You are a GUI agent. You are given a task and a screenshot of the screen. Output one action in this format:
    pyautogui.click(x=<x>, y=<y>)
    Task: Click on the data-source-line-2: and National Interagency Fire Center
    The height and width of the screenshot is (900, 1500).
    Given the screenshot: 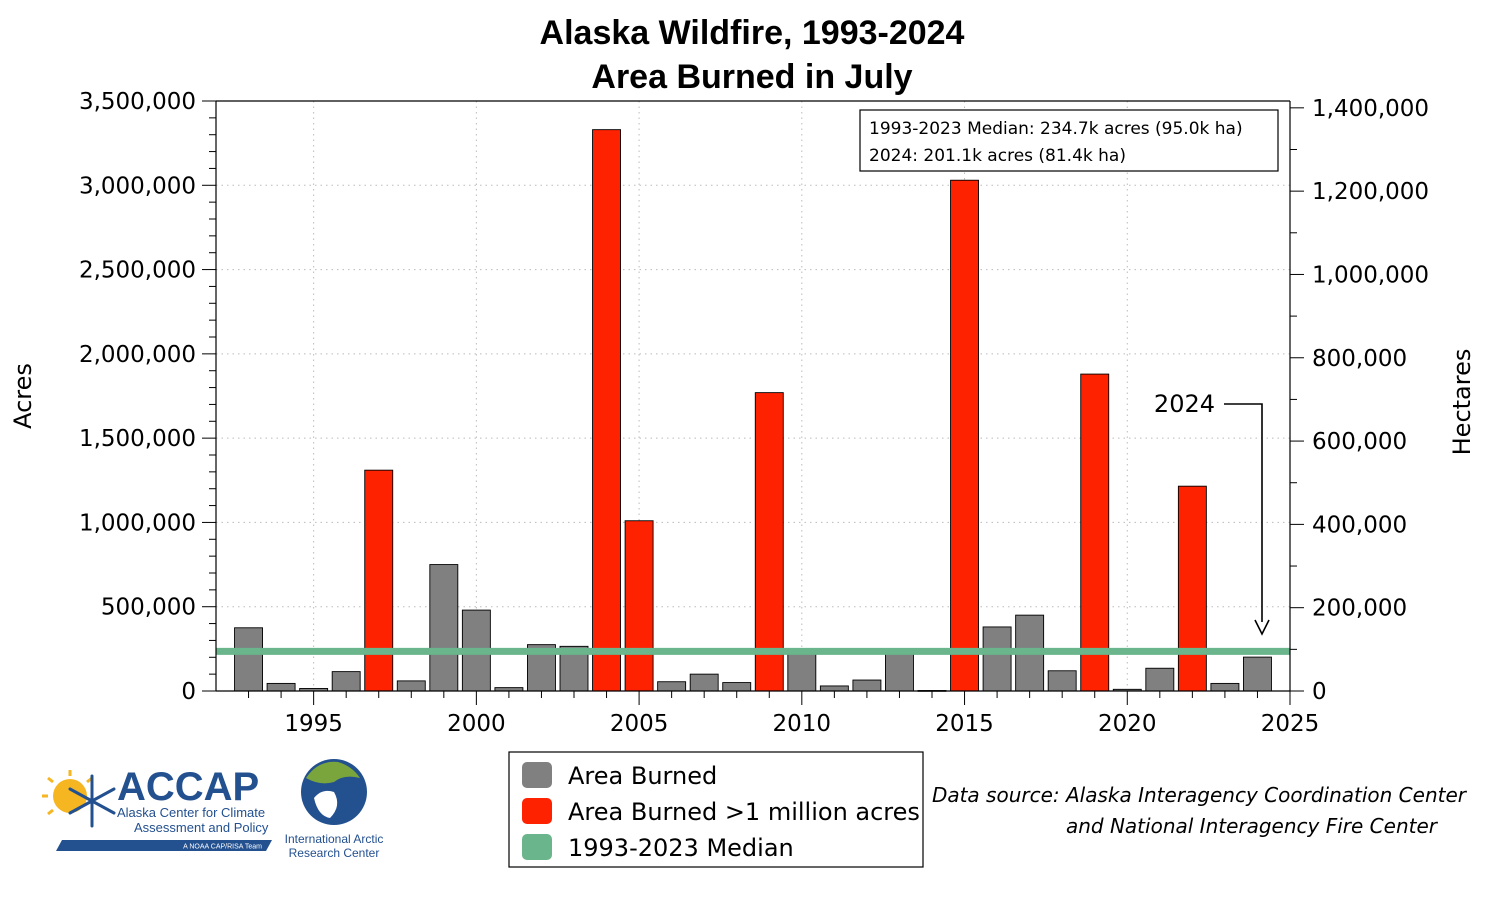 What is the action you would take?
    pyautogui.click(x=1252, y=826)
    